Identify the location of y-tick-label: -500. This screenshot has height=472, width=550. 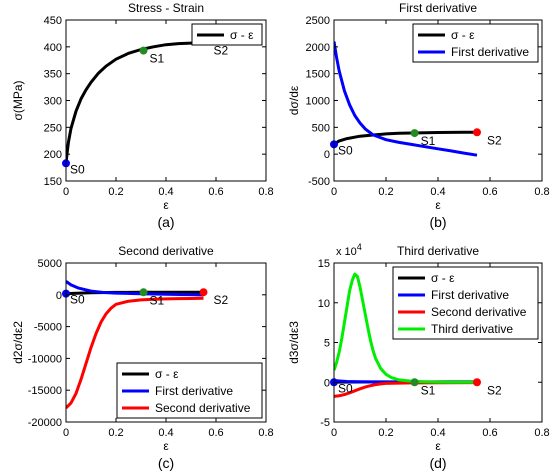
(319, 182).